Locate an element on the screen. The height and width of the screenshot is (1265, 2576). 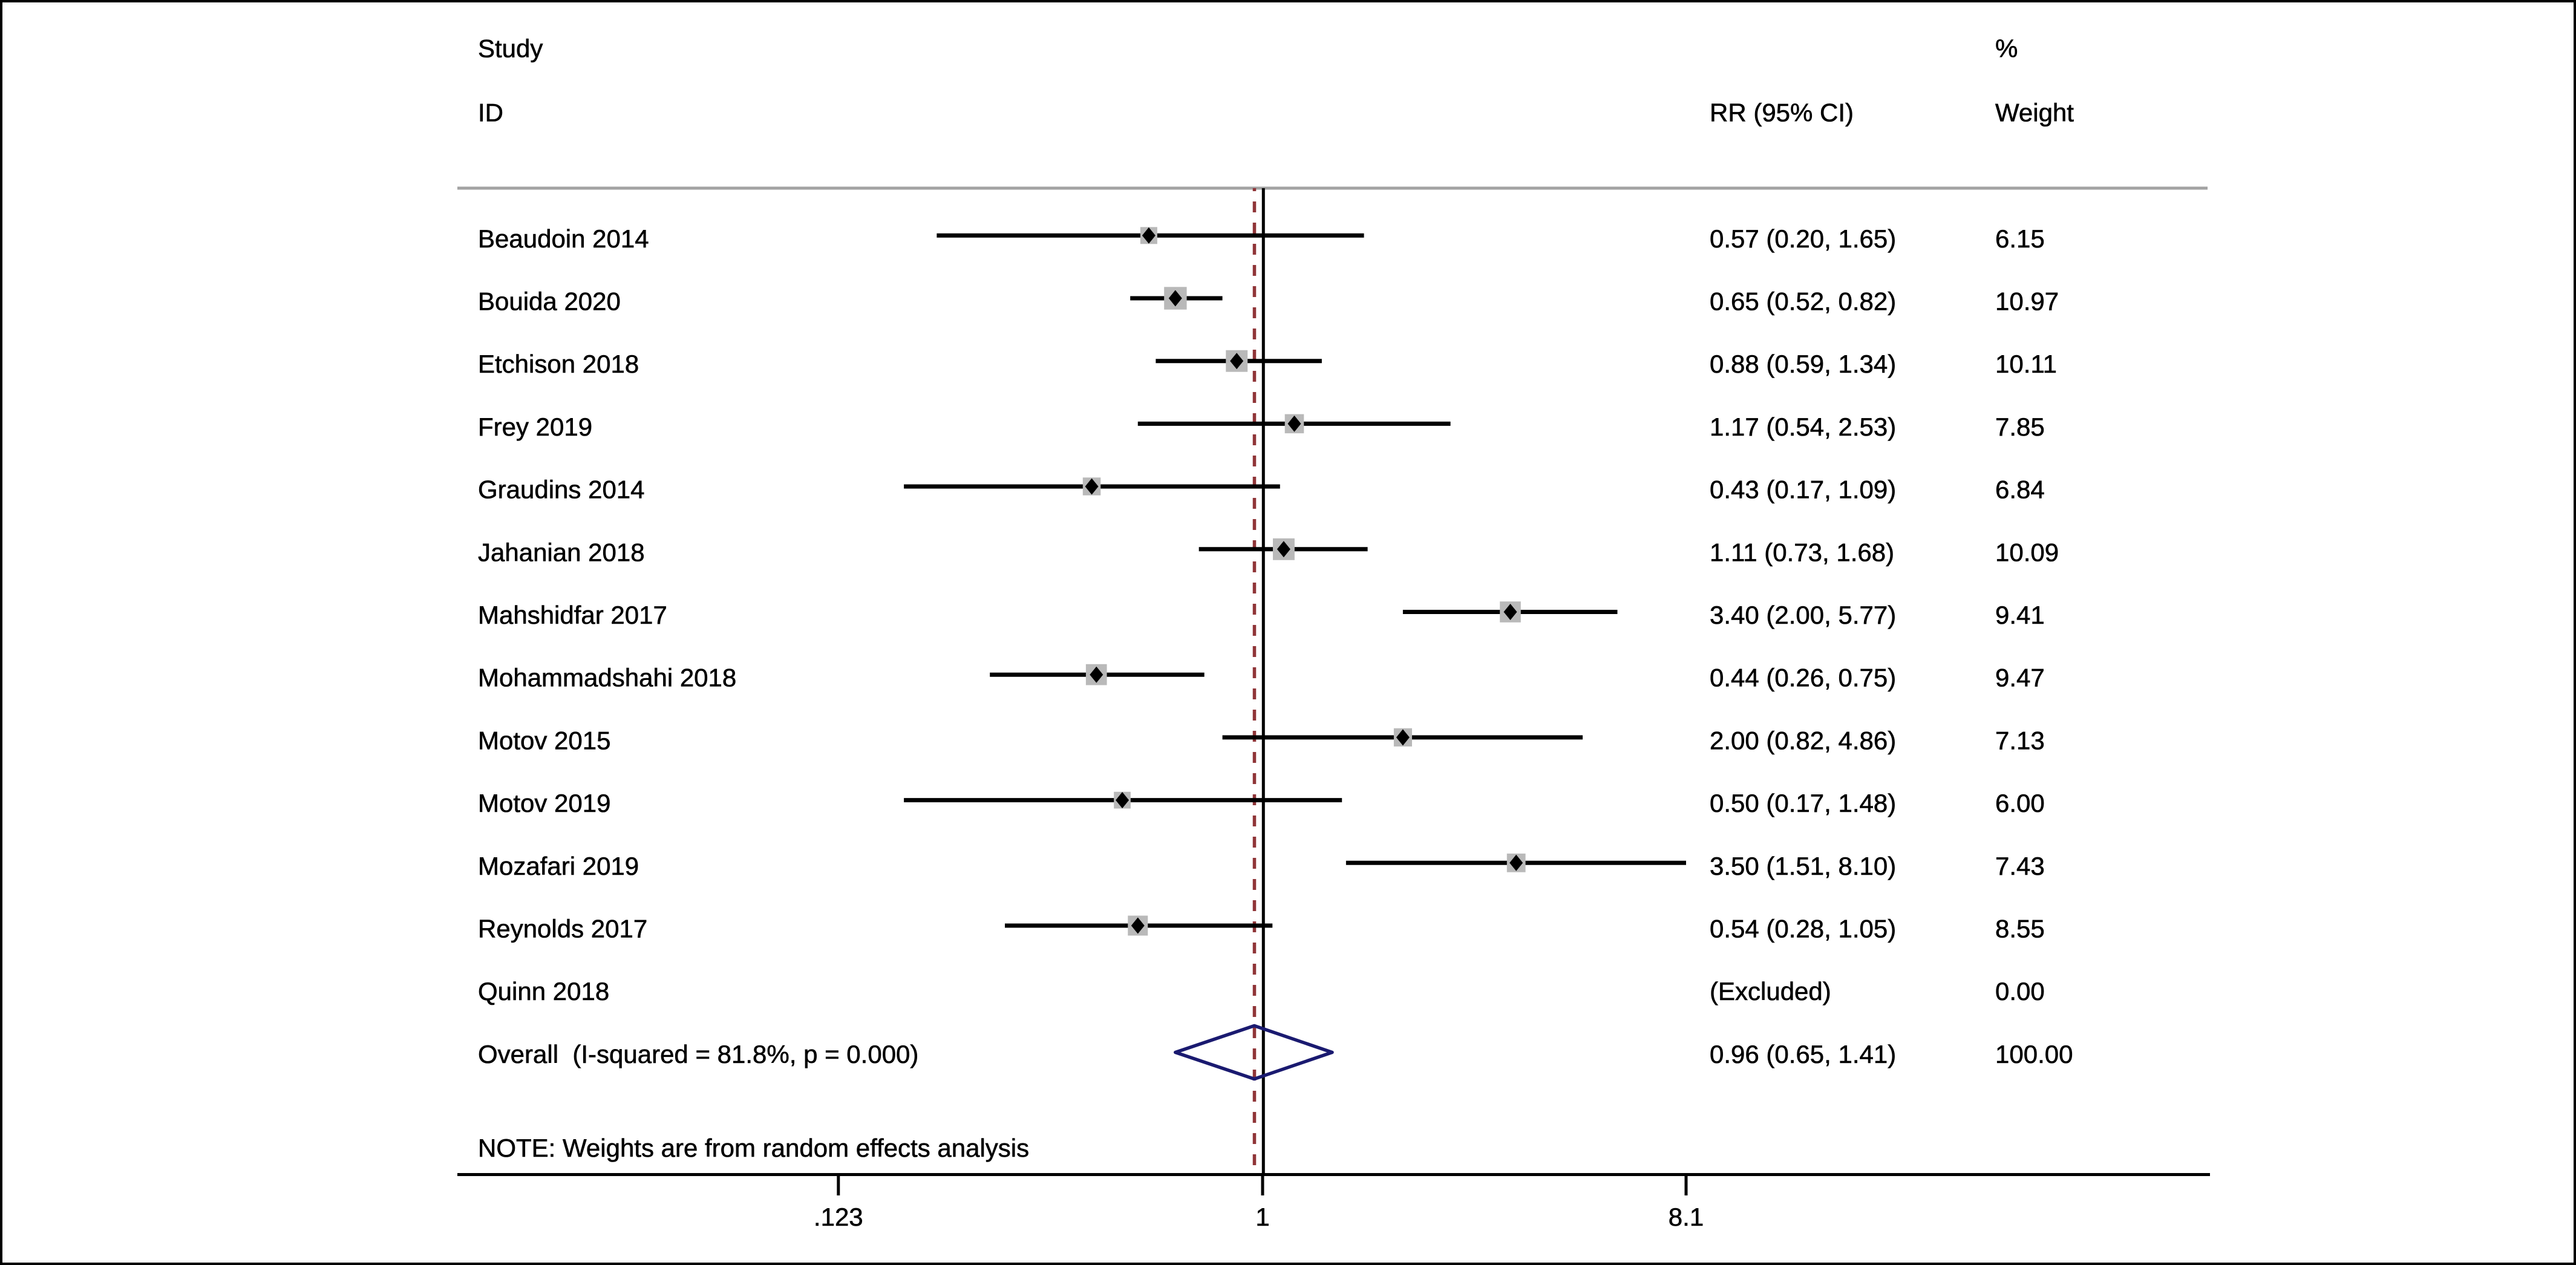
svg-text: Study is located at coordinates (510, 49).